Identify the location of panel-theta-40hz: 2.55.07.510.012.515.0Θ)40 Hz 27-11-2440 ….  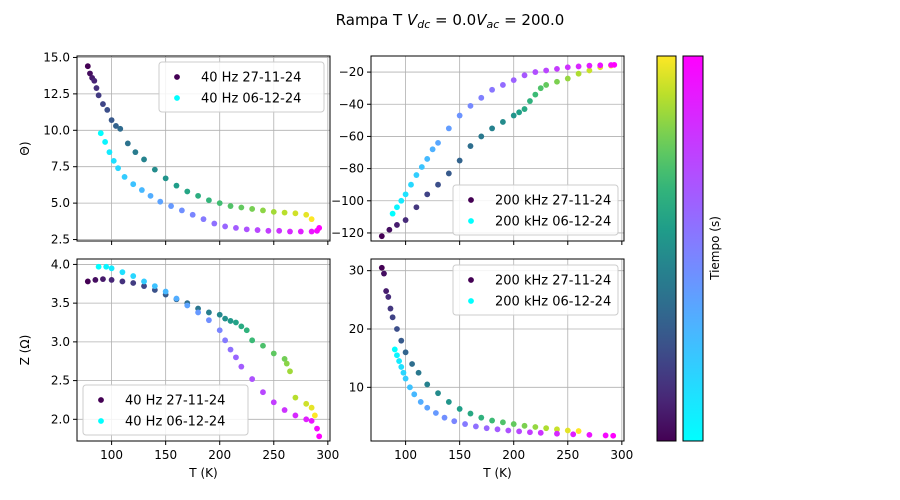
(174, 148).